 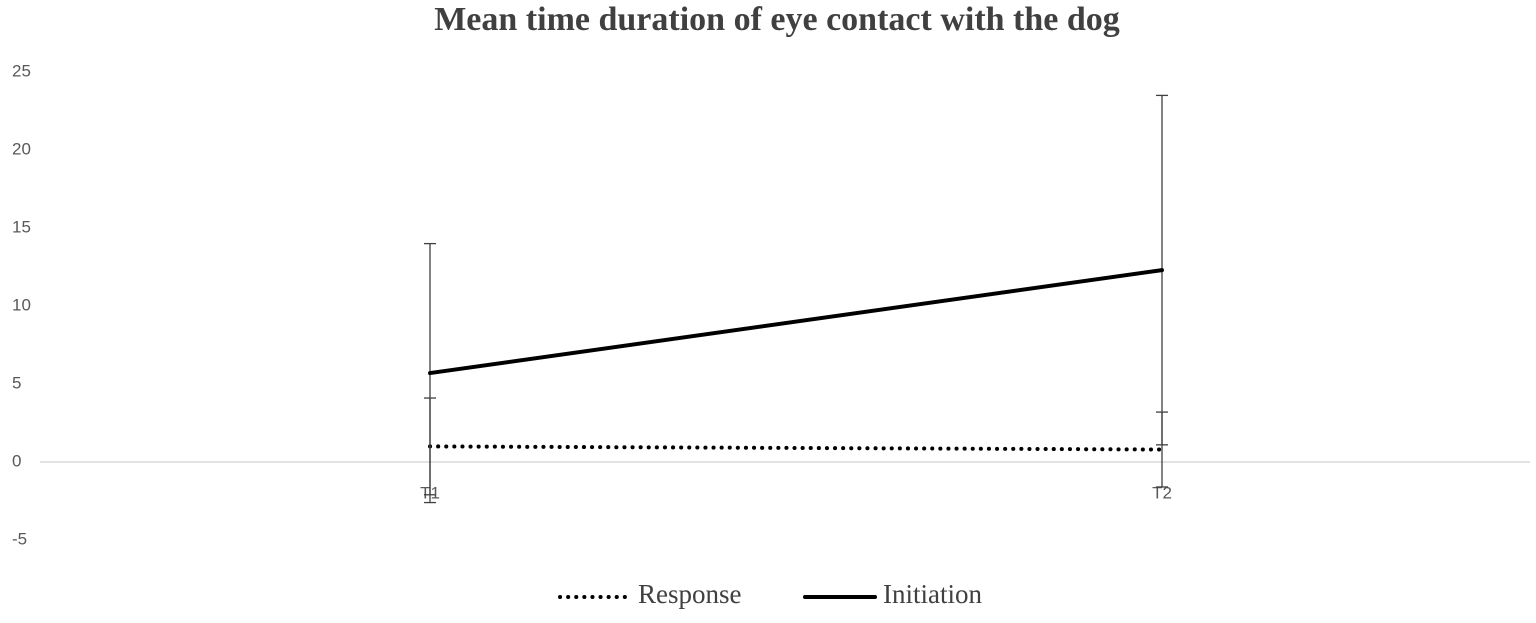 I want to click on y-tick-label: 10, so click(x=21, y=304).